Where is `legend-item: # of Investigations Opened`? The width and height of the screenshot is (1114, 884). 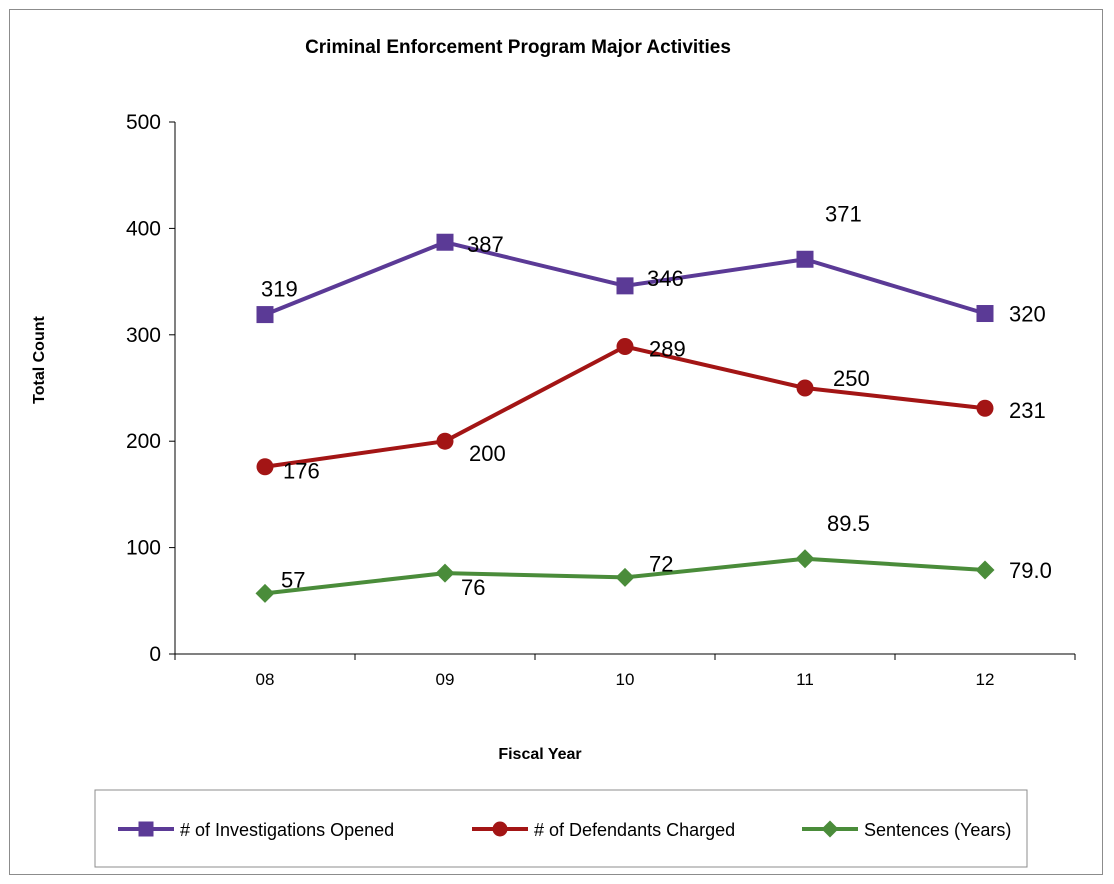 legend-item: # of Investigations Opened is located at coordinates (256, 830).